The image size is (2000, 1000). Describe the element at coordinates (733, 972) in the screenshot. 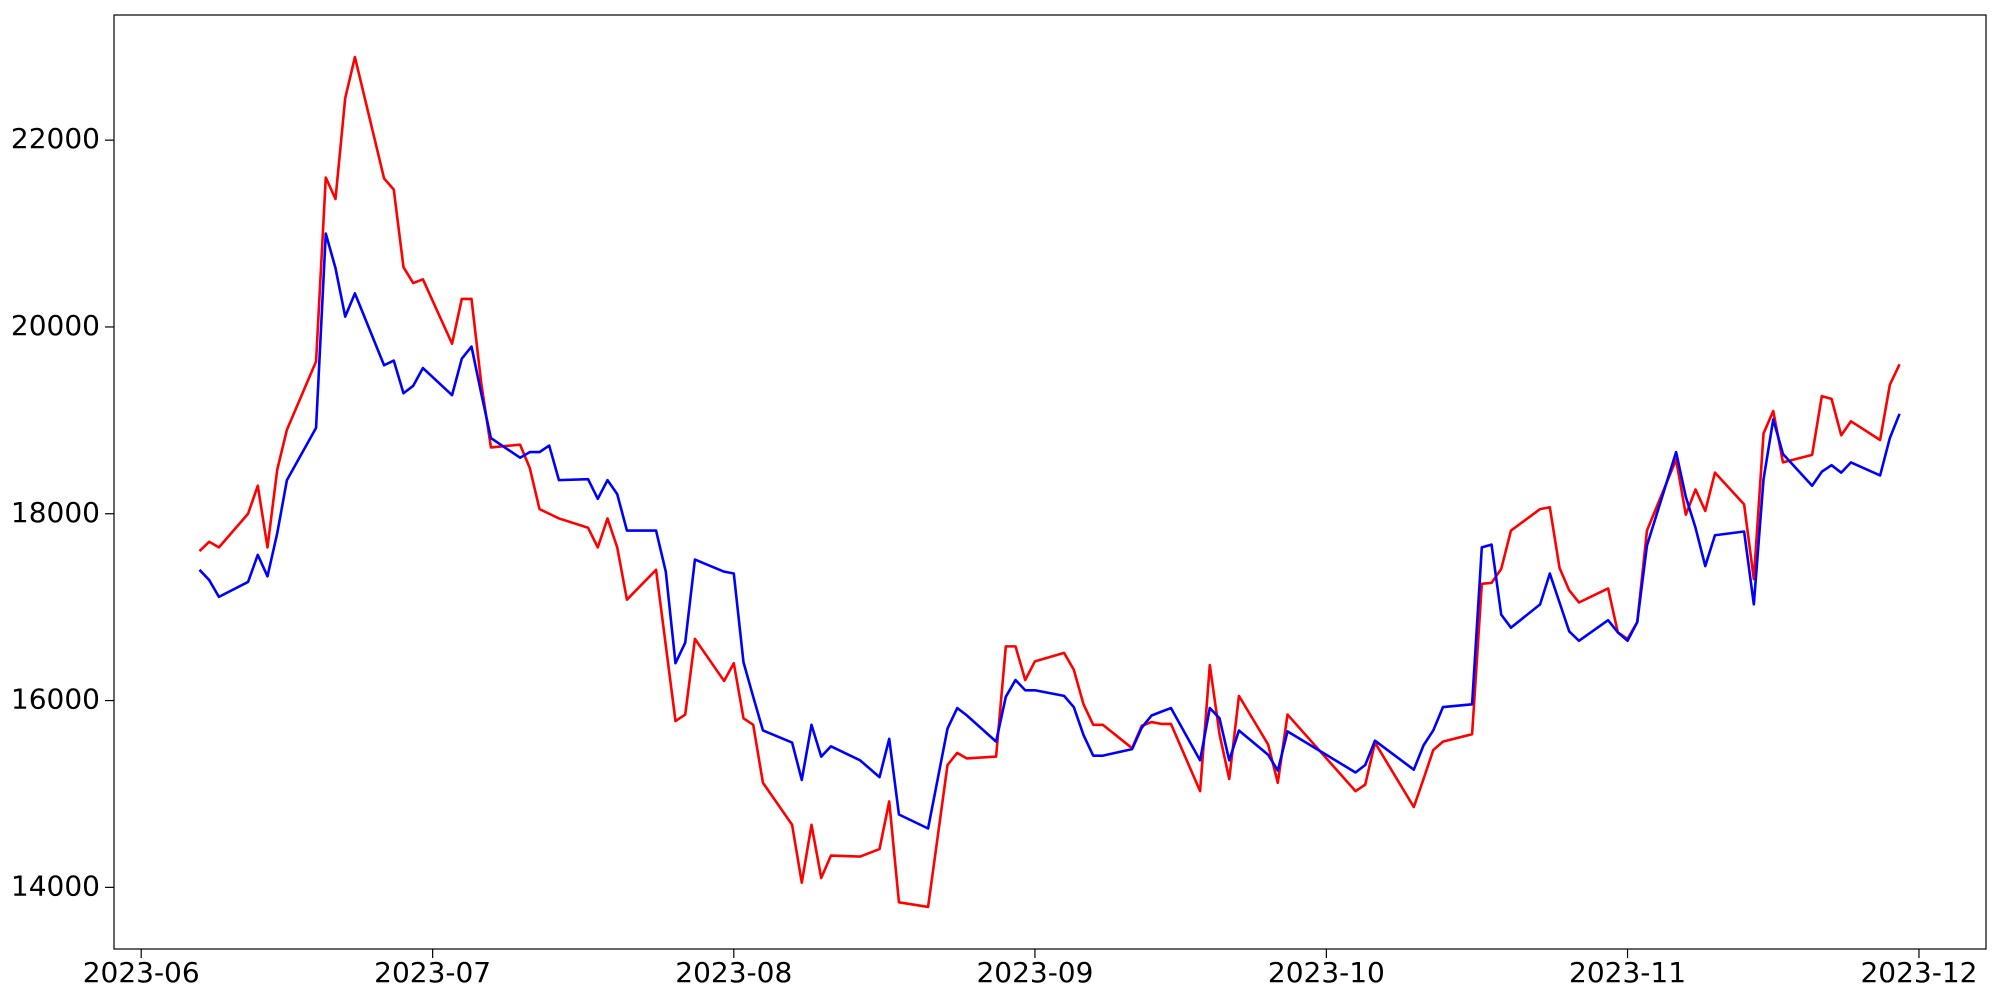

I see `x-tick-label: 2023-08` at that location.